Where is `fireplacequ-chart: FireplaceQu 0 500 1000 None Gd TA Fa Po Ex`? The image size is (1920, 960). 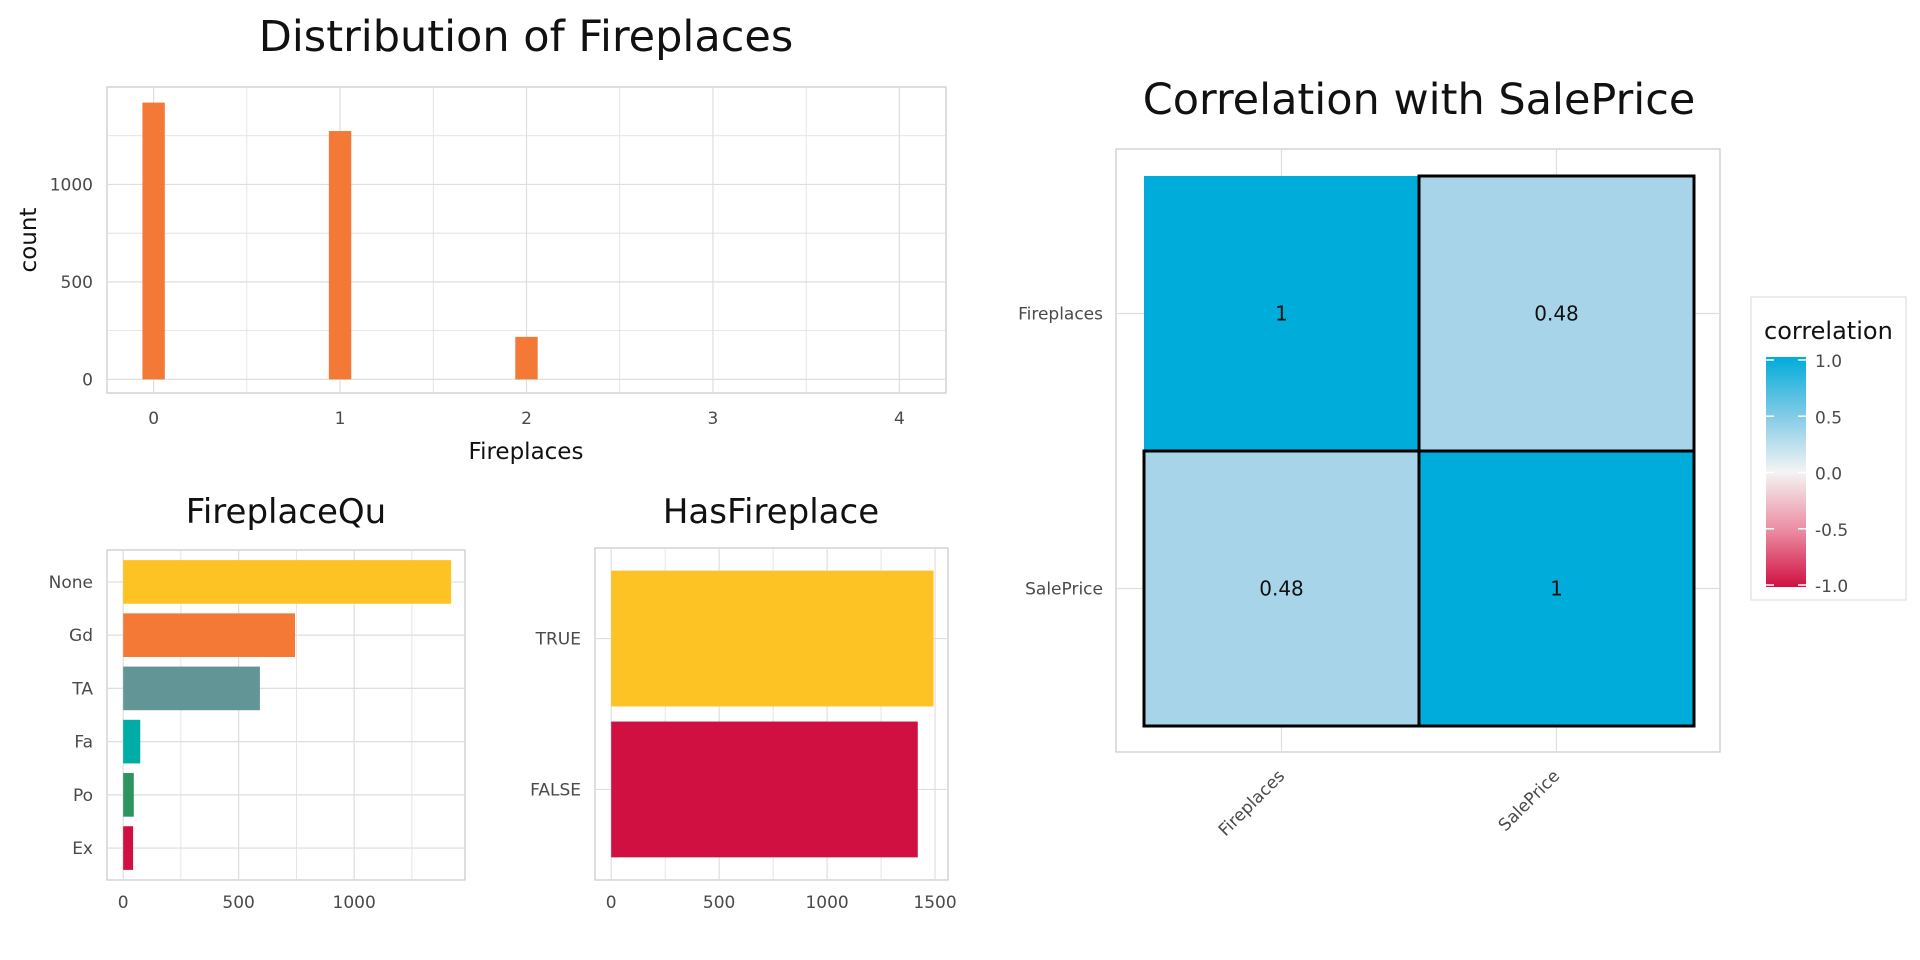 fireplacequ-chart: FireplaceQu 0 500 1000 None Gd TA Fa Po Ex is located at coordinates (257, 702).